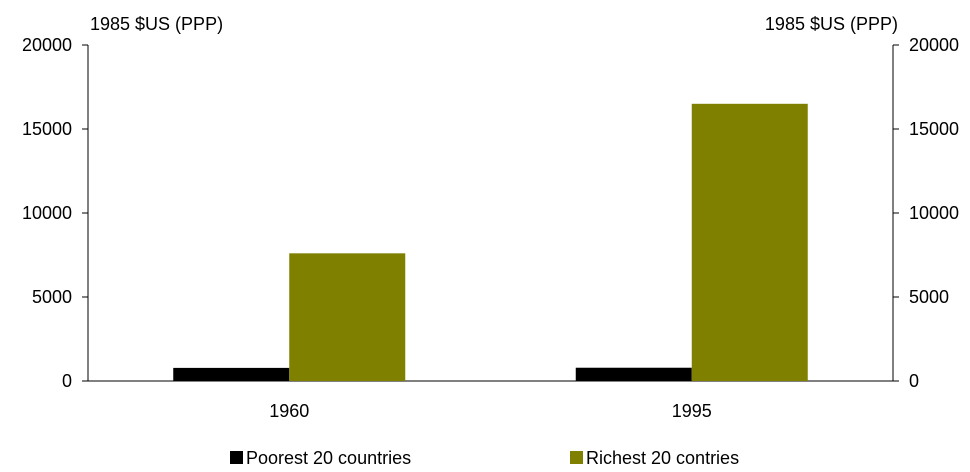 The height and width of the screenshot is (472, 970). Describe the element at coordinates (67, 381) in the screenshot. I see `y-tick-label-left: 0` at that location.